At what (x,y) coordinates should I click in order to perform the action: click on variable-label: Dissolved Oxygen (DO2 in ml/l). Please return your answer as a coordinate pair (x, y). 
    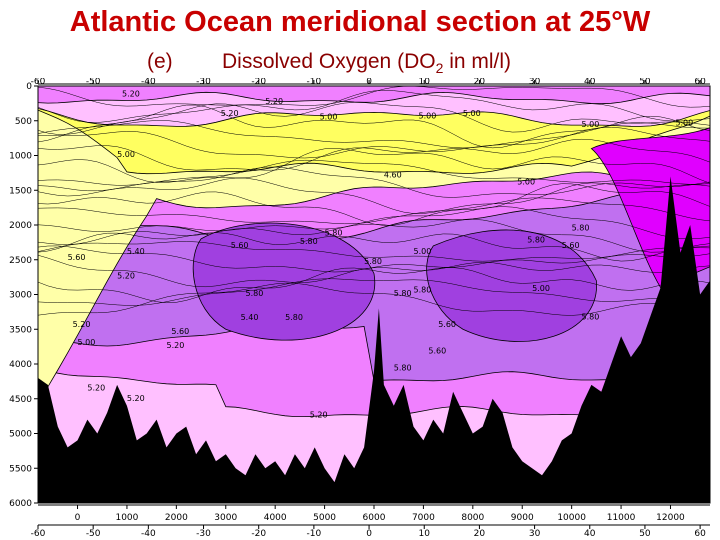
    Looking at the image, I should click on (366, 63).